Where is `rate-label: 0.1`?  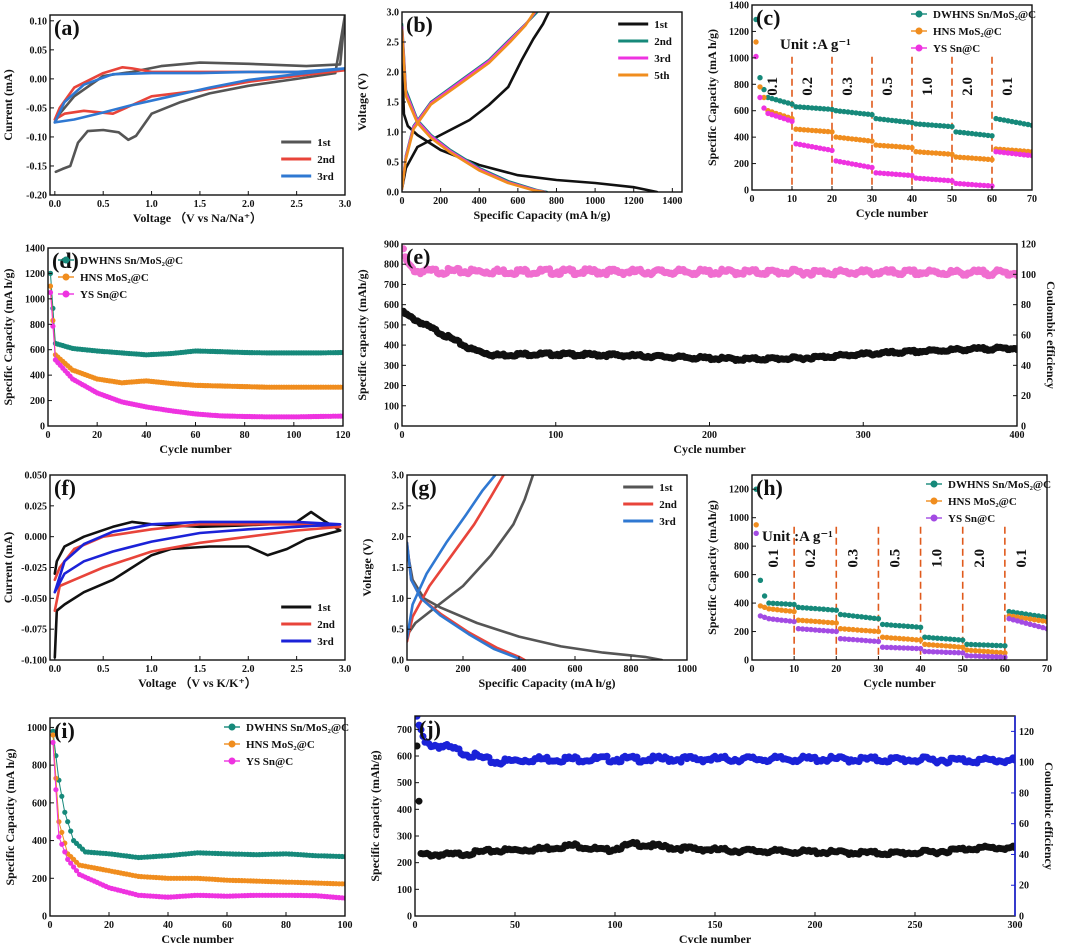 rate-label: 0.1 is located at coordinates (774, 558).